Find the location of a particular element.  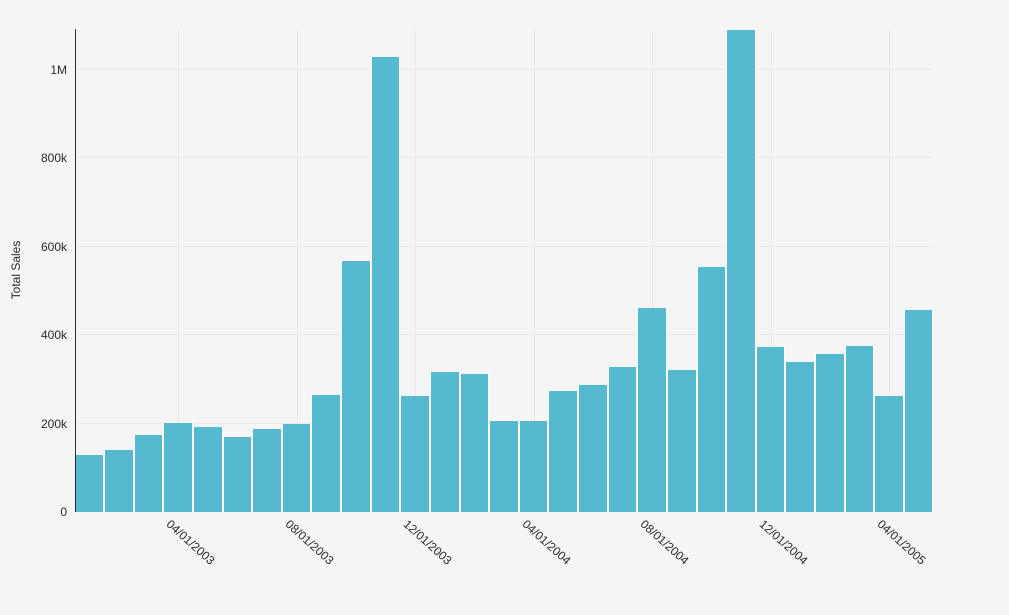

bar-08/01/2003 is located at coordinates (296, 468).